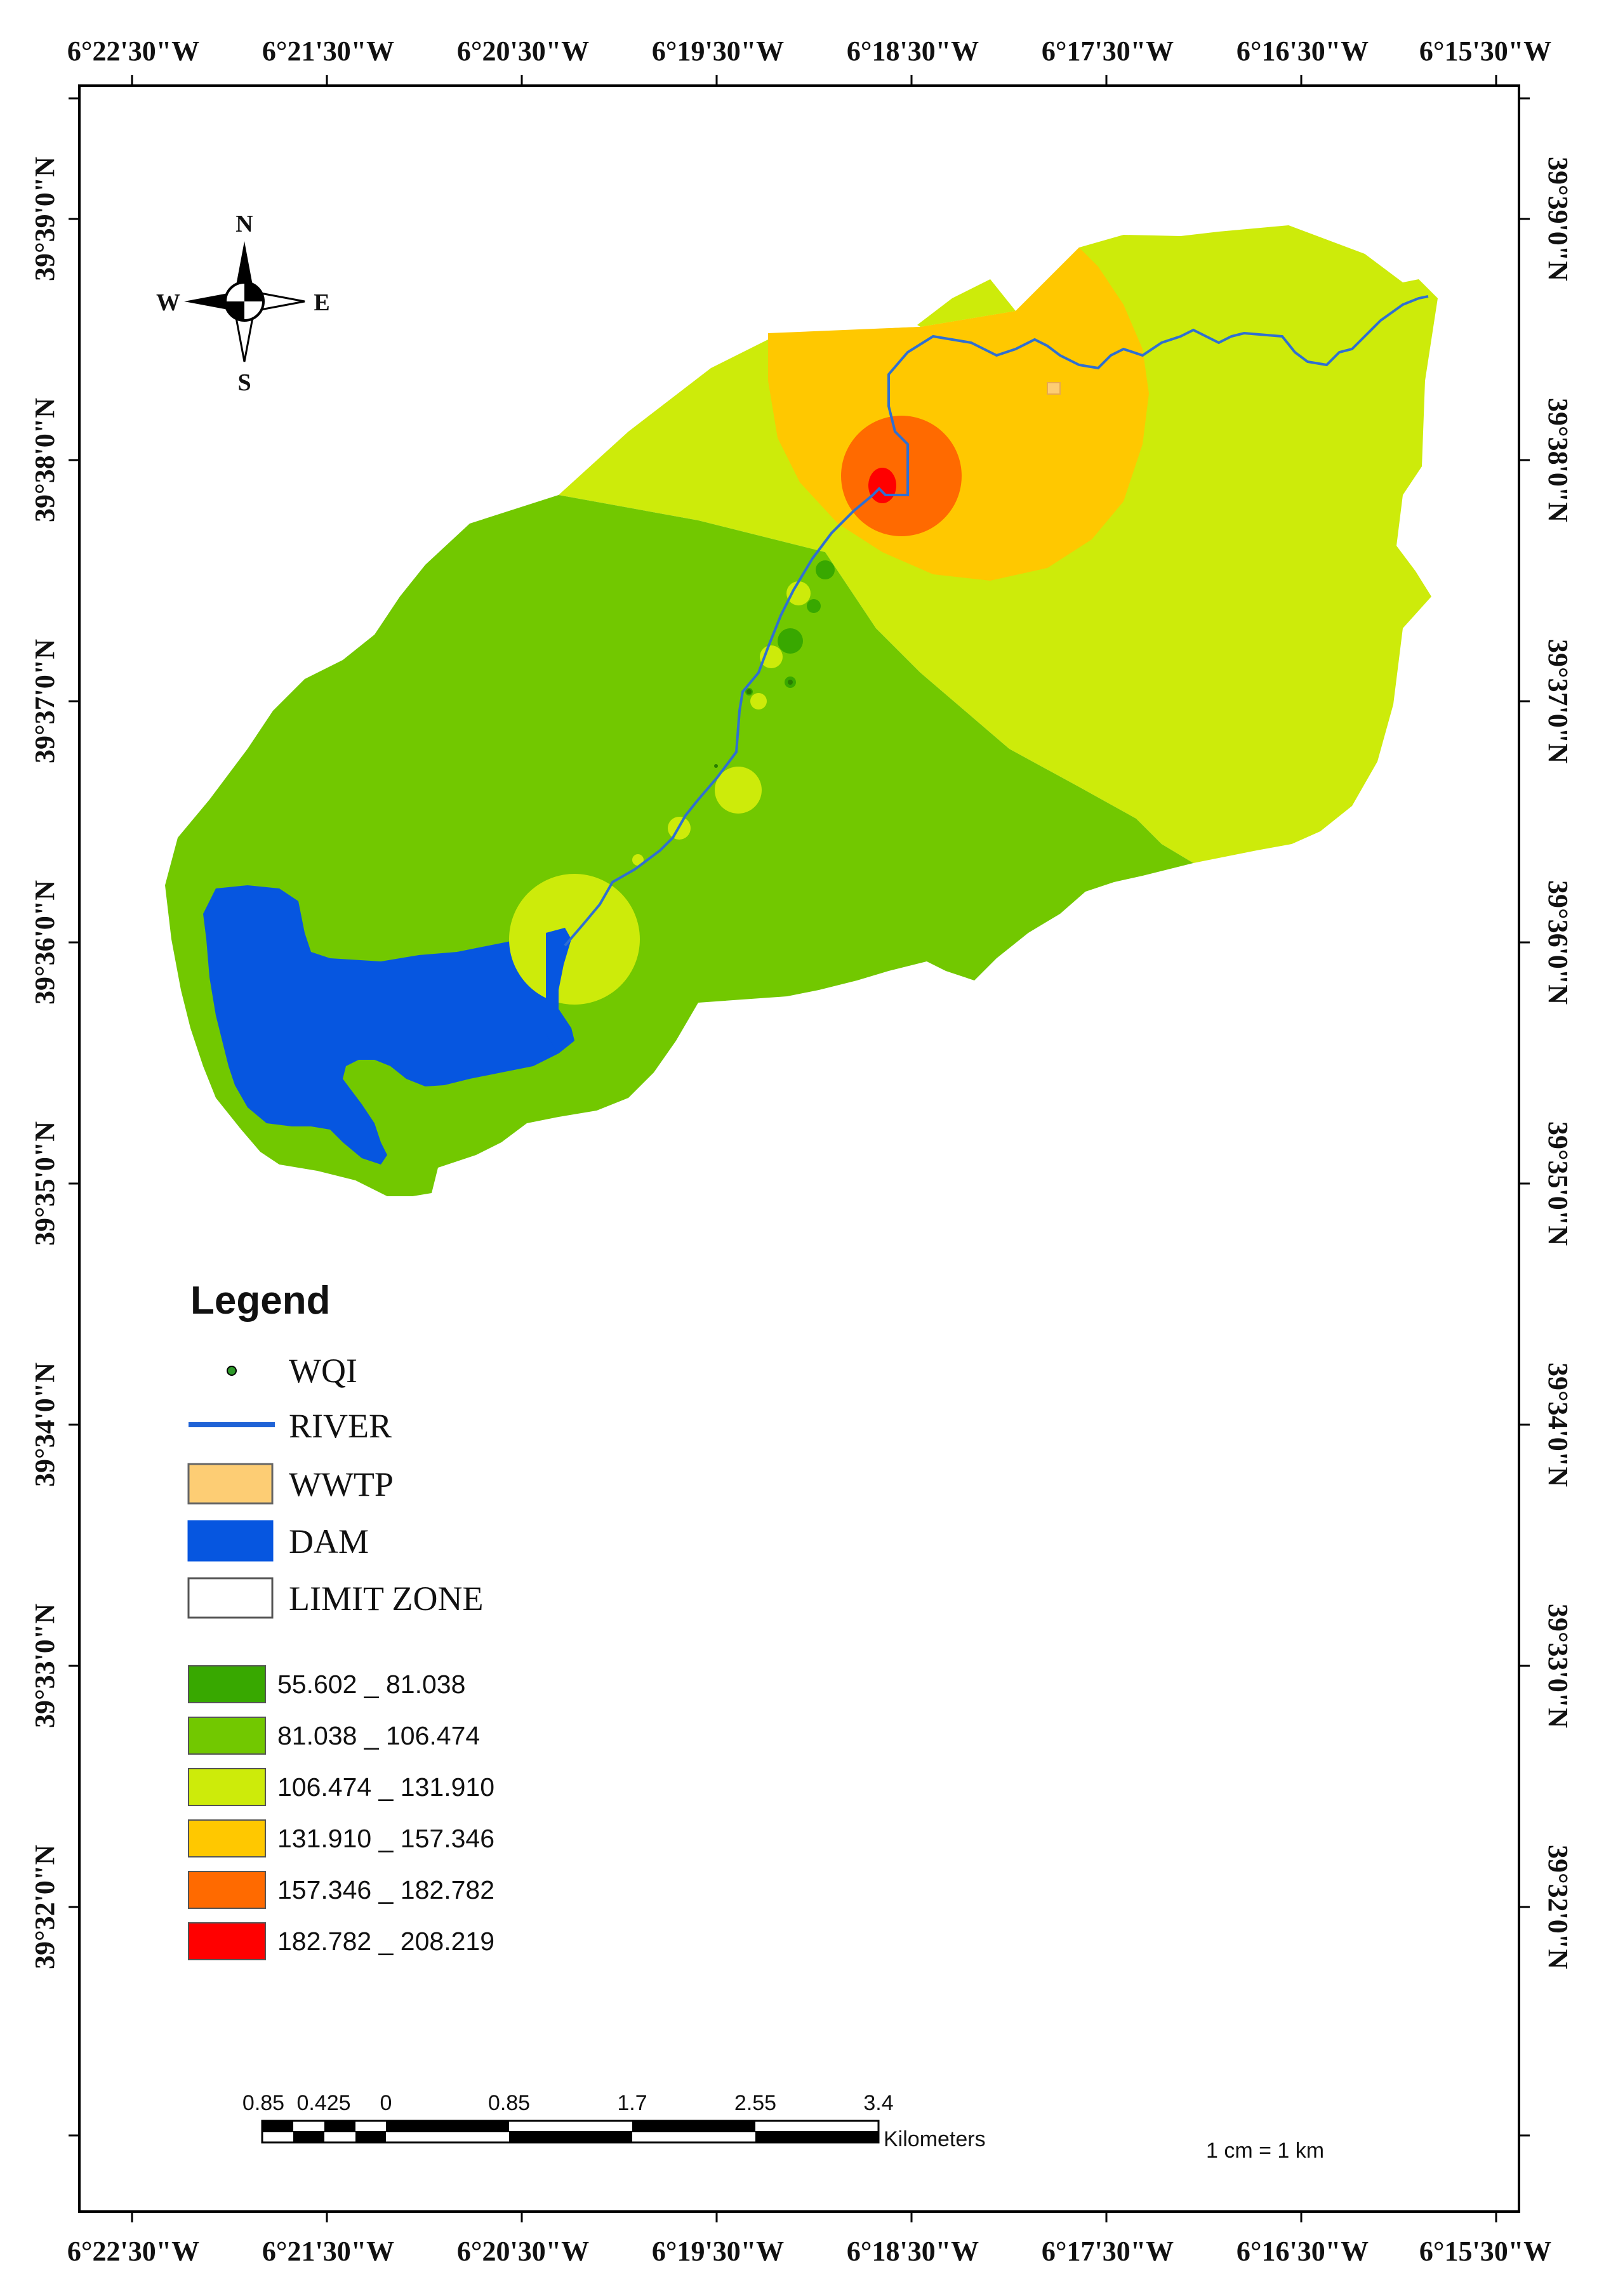 This screenshot has width=1618, height=2296. I want to click on legend-wqi-symbol, so click(232, 1371).